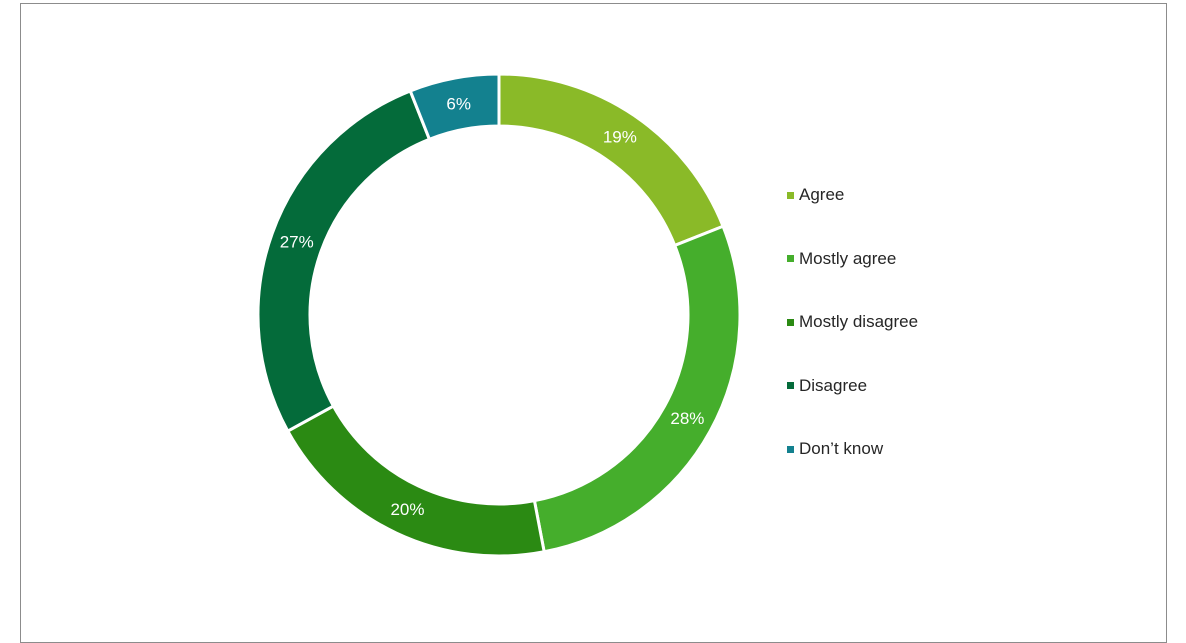 The image size is (1186, 643). What do you see at coordinates (611, 160) in the screenshot?
I see `donut-slice-agree` at bounding box center [611, 160].